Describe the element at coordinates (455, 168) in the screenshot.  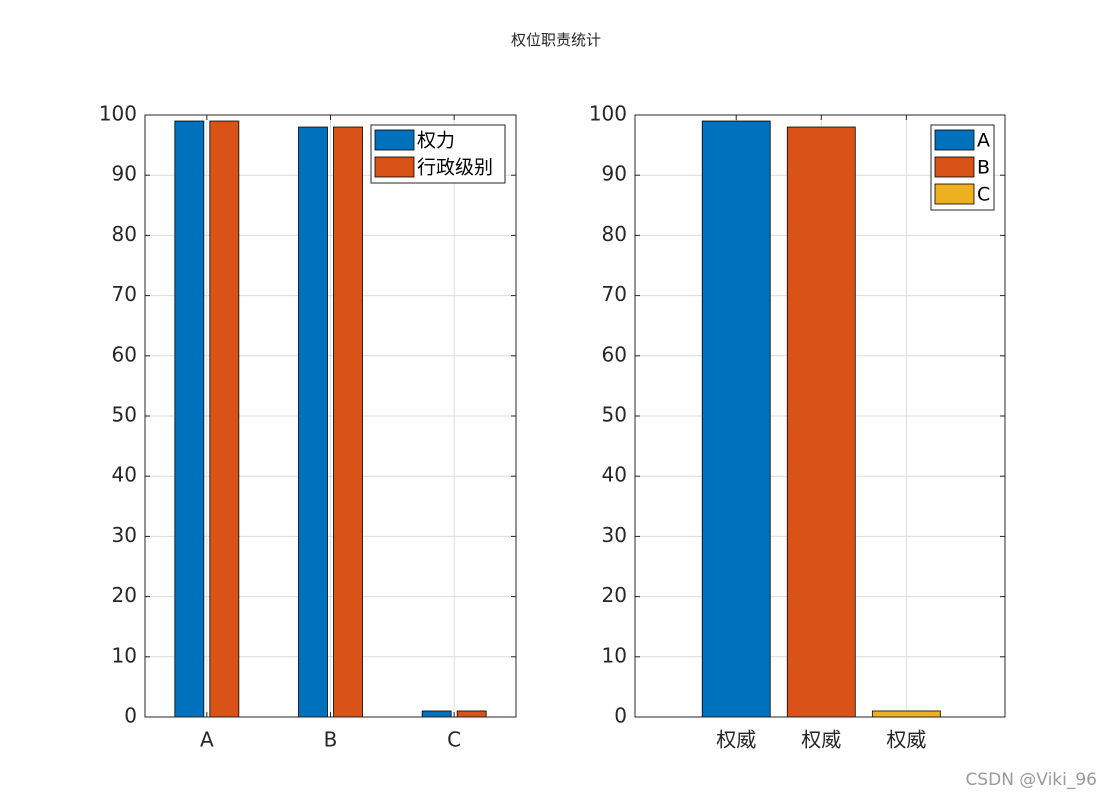
I see `legend-label: 行政级别` at that location.